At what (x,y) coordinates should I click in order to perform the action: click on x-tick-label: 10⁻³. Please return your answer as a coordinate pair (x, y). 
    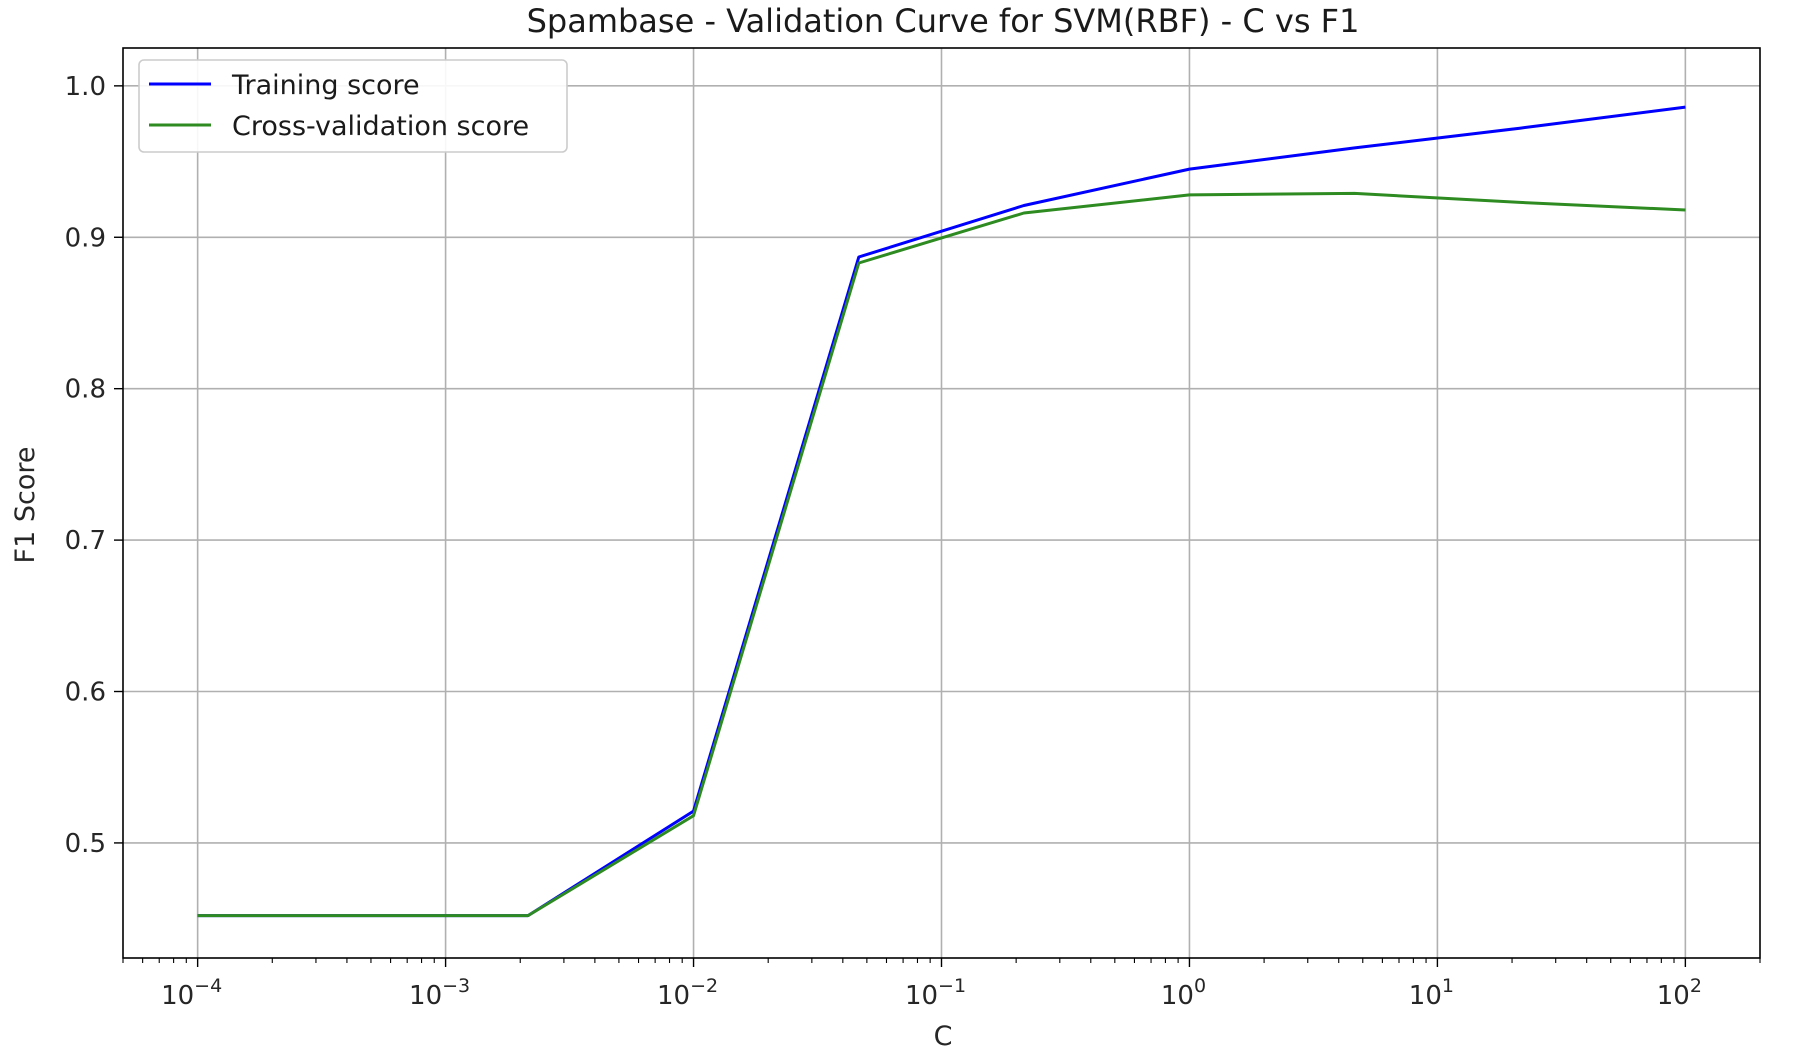
    Looking at the image, I should click on (439, 993).